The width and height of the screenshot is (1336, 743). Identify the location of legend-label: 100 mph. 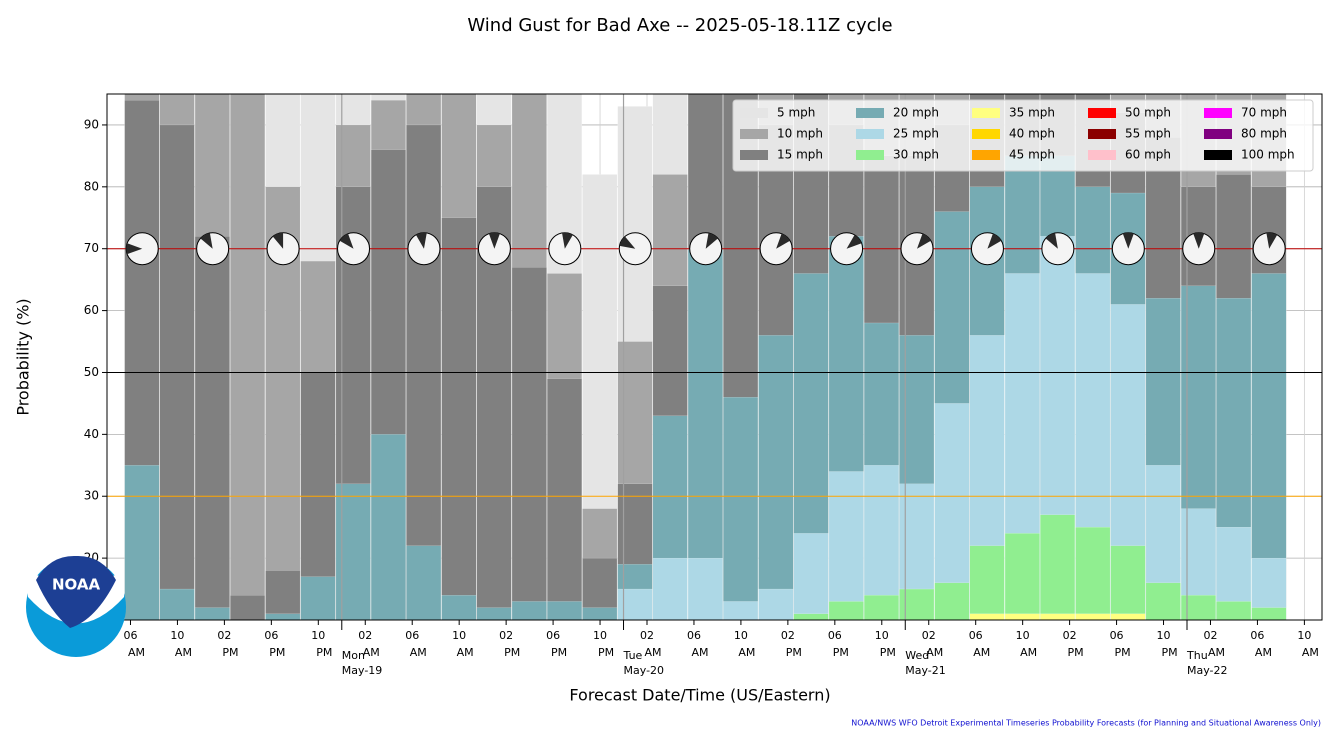
(1268, 155).